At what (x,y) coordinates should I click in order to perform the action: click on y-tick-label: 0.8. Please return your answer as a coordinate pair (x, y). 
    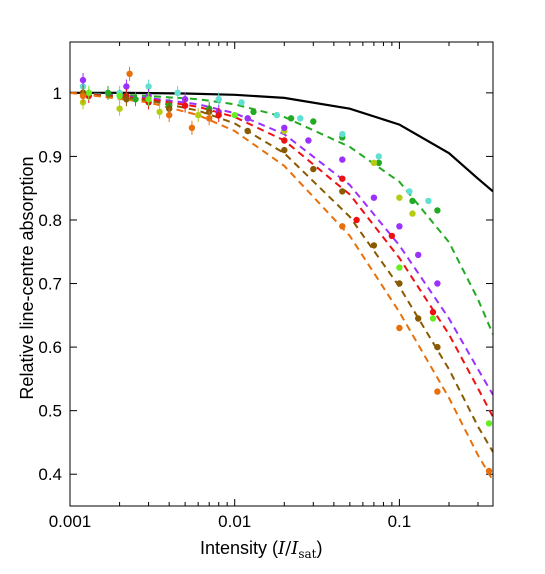
    Looking at the image, I should click on (50, 220).